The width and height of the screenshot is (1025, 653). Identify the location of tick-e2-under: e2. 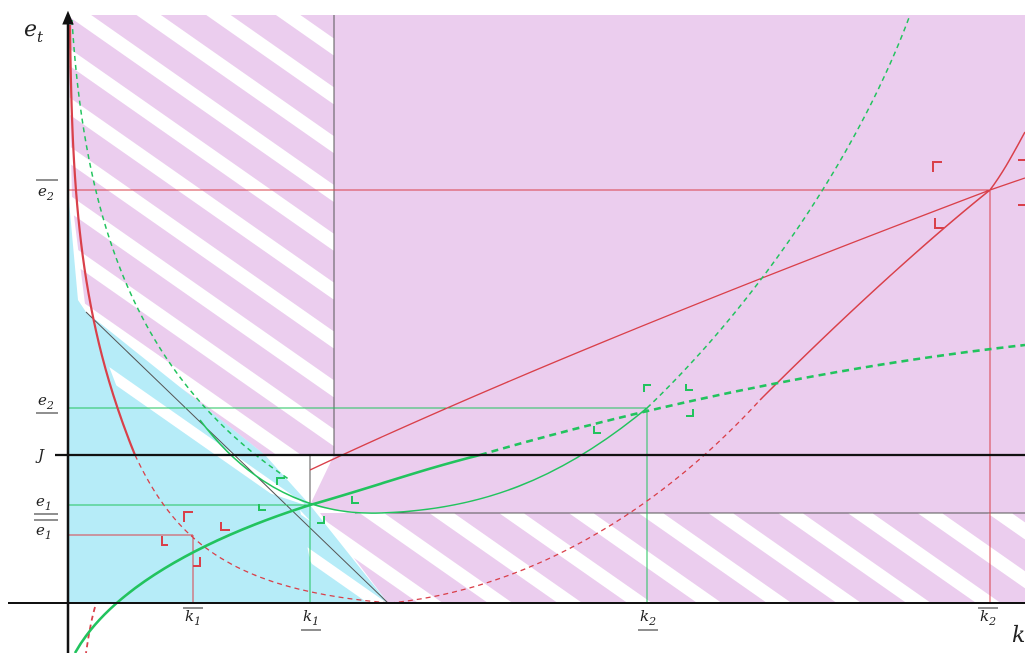
(47, 402).